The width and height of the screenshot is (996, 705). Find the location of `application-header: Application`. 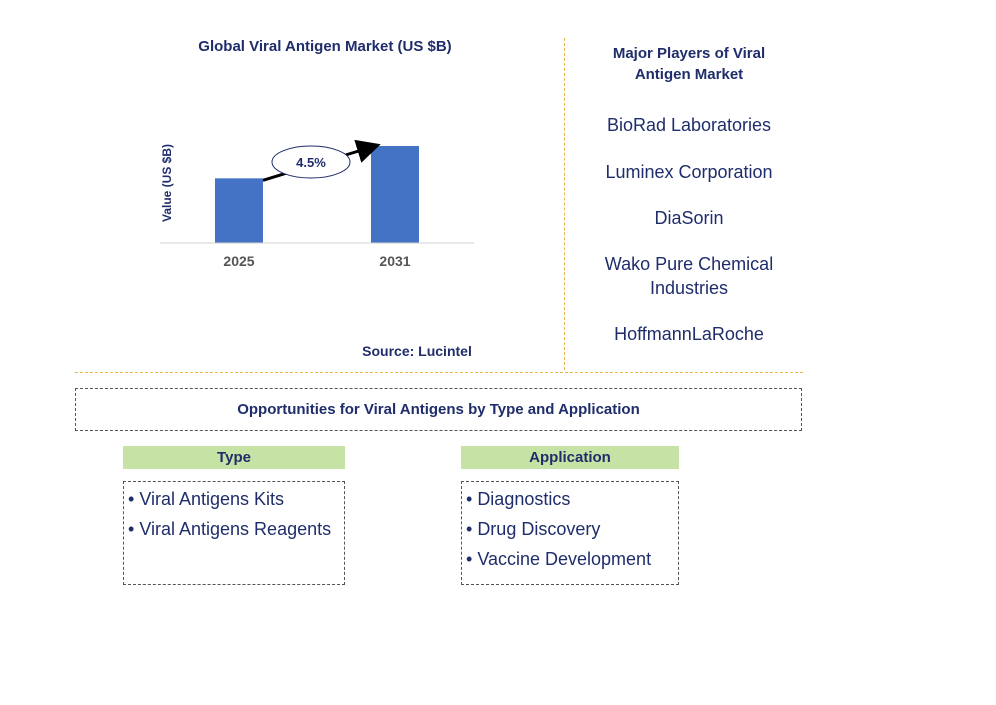

application-header: Application is located at coordinates (570, 457).